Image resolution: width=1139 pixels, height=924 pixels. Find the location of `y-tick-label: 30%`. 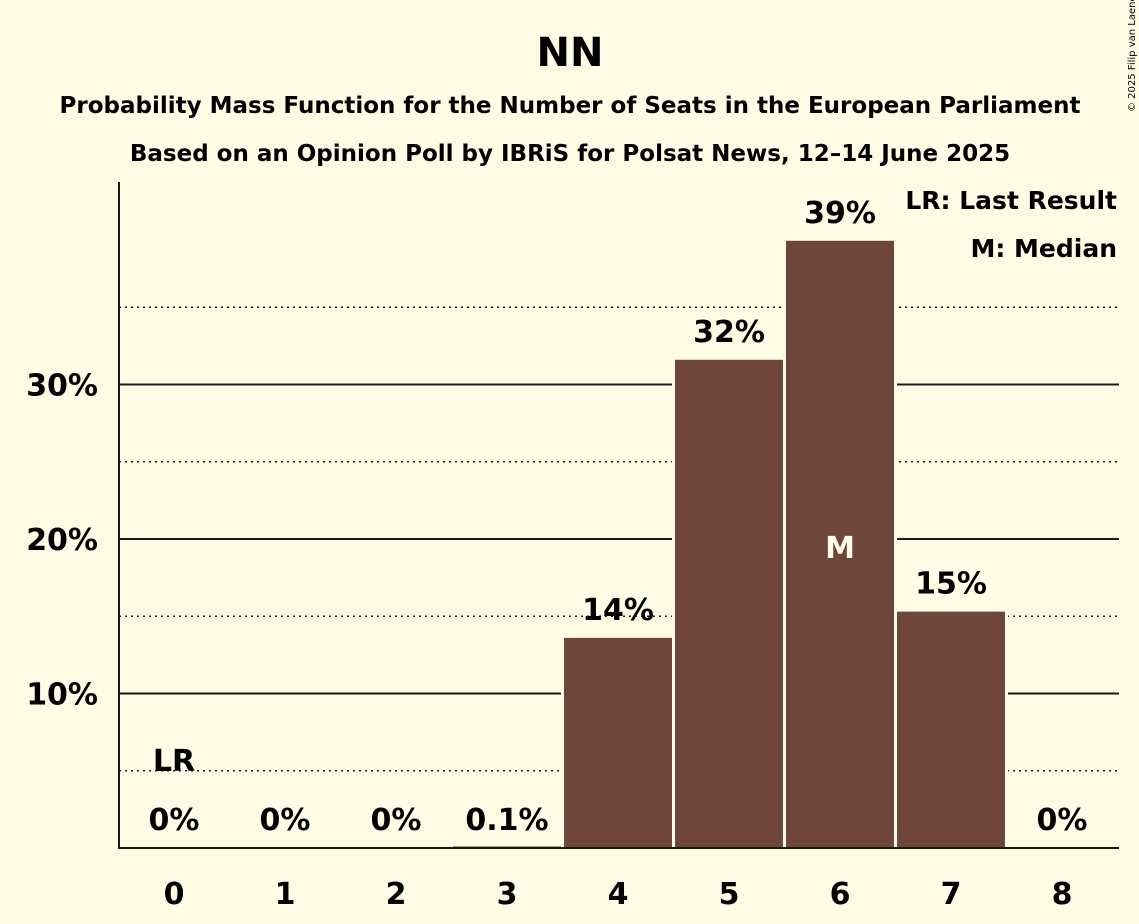

y-tick-label: 30% is located at coordinates (62, 386).